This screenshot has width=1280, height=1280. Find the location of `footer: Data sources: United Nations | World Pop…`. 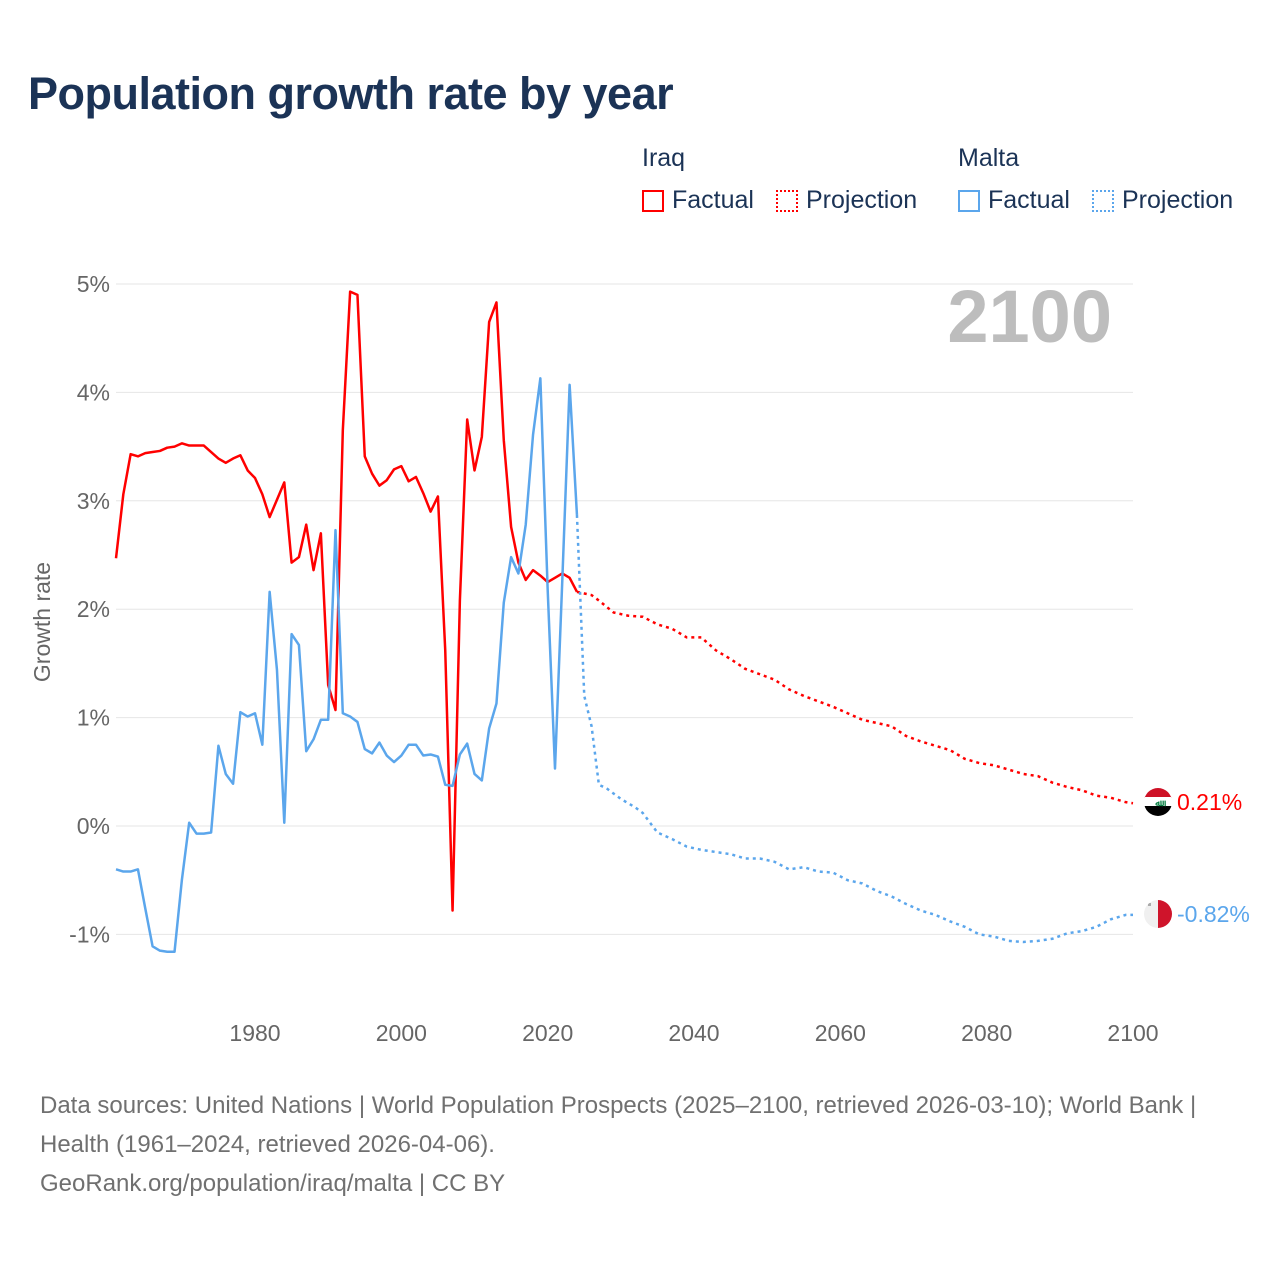

footer: Data sources: United Nations | World Pop… is located at coordinates (640, 1144).